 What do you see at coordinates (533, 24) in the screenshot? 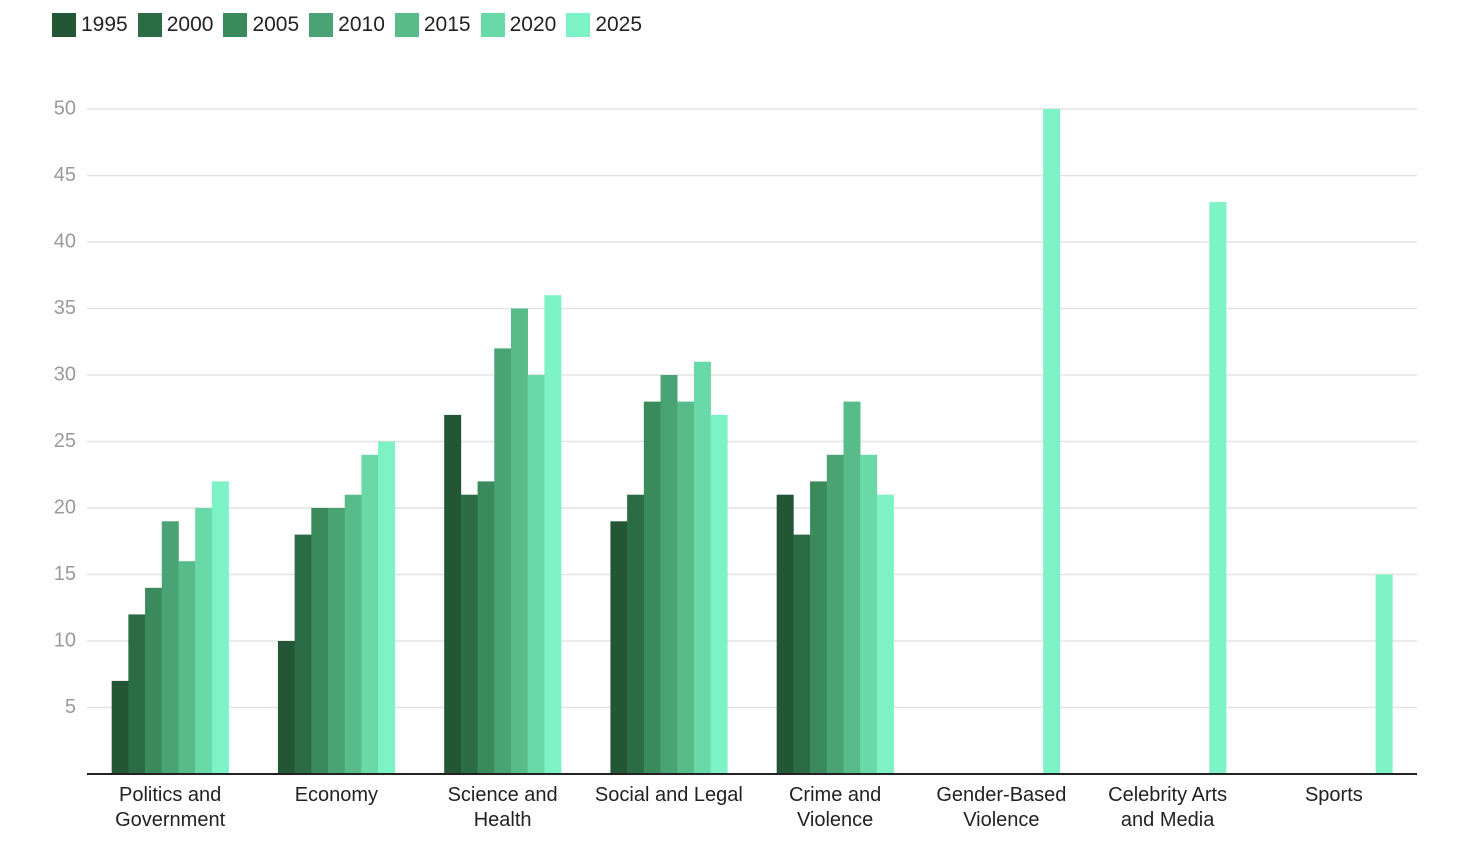
I see `legend-label: 2020` at bounding box center [533, 24].